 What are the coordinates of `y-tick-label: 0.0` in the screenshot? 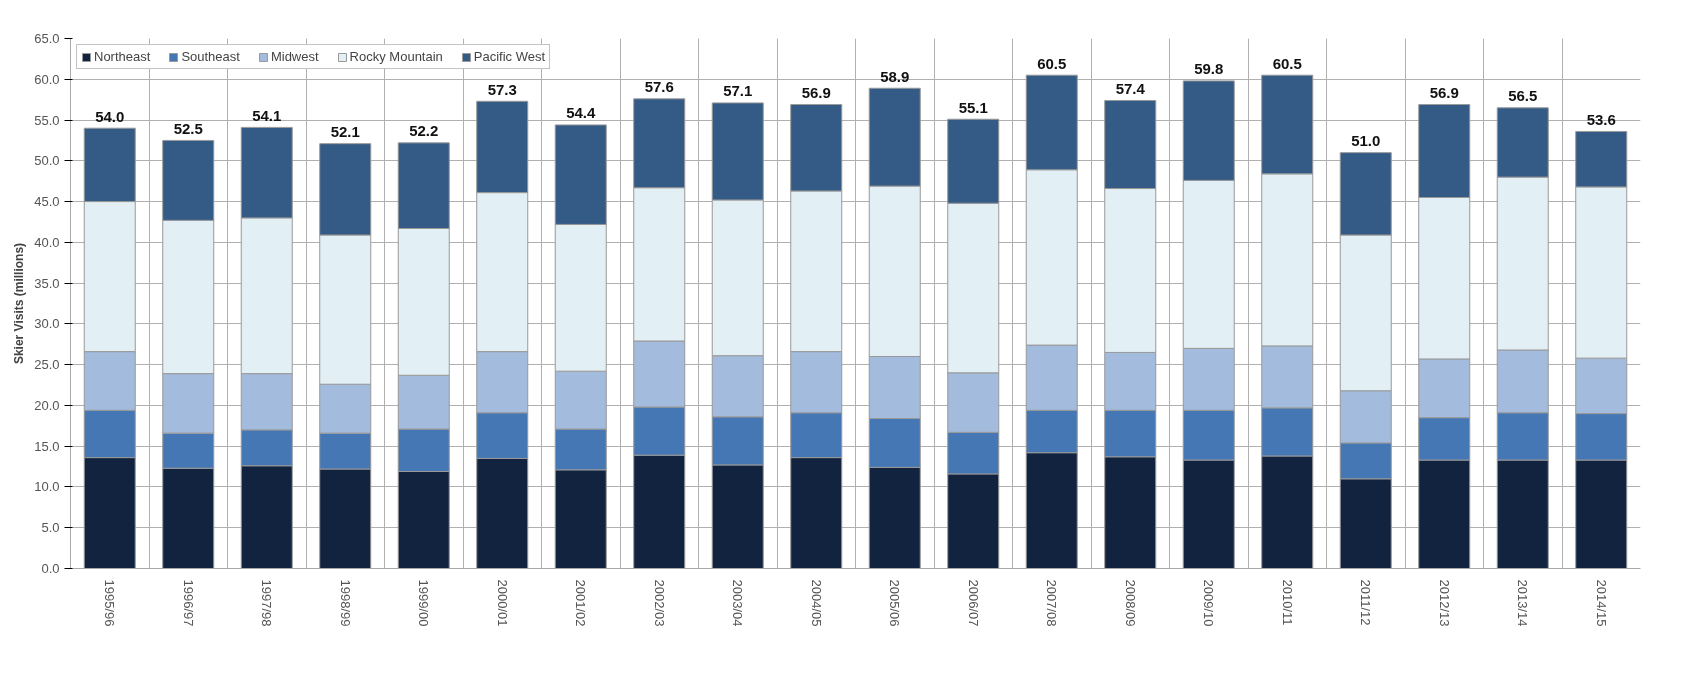 It's located at (50, 568).